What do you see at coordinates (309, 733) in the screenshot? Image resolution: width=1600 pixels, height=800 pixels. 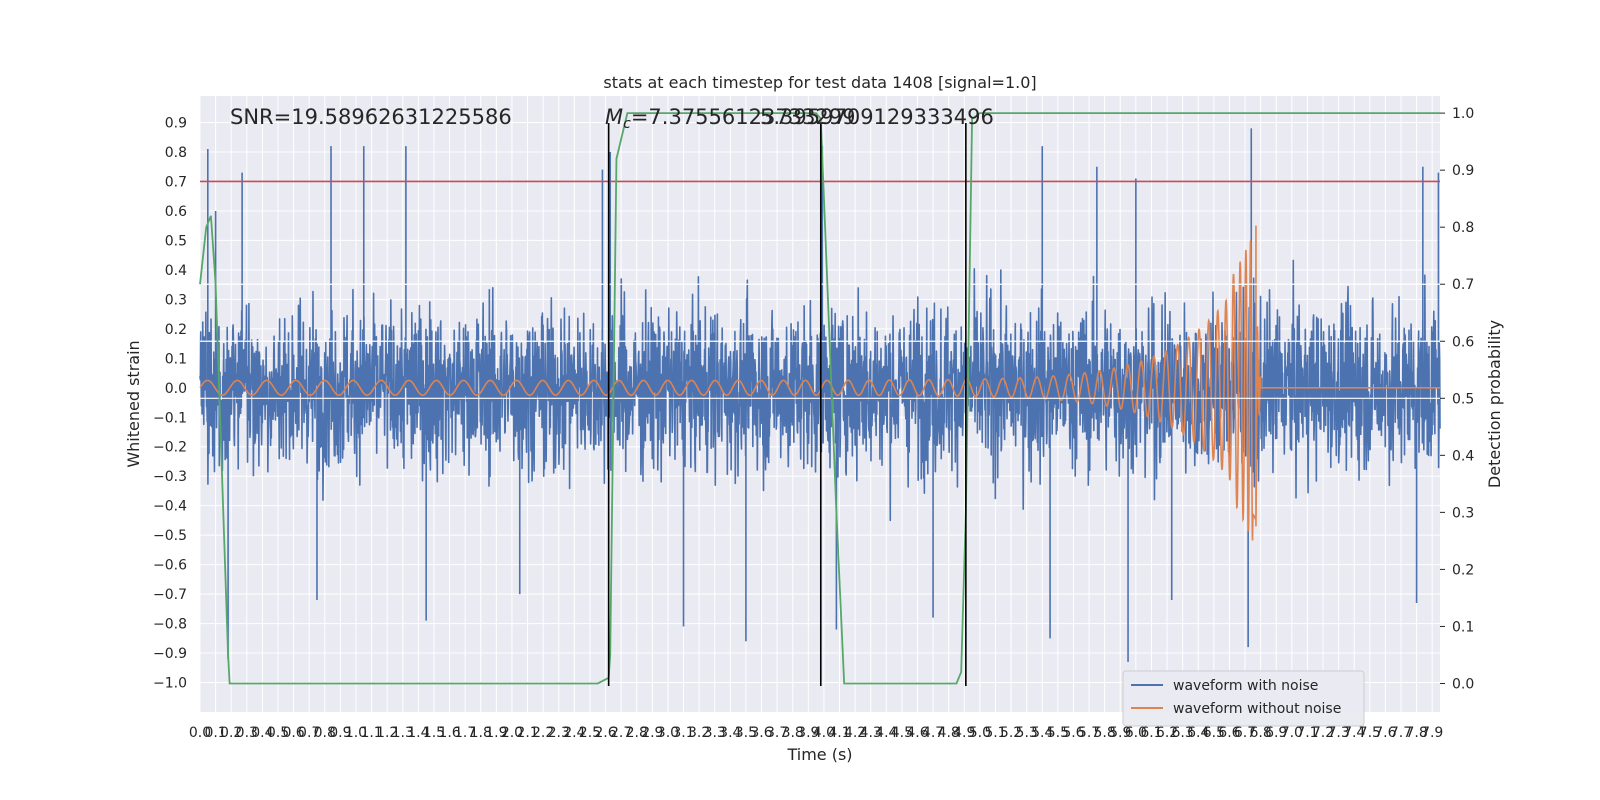 I see `x-tick-label: 0.7` at bounding box center [309, 733].